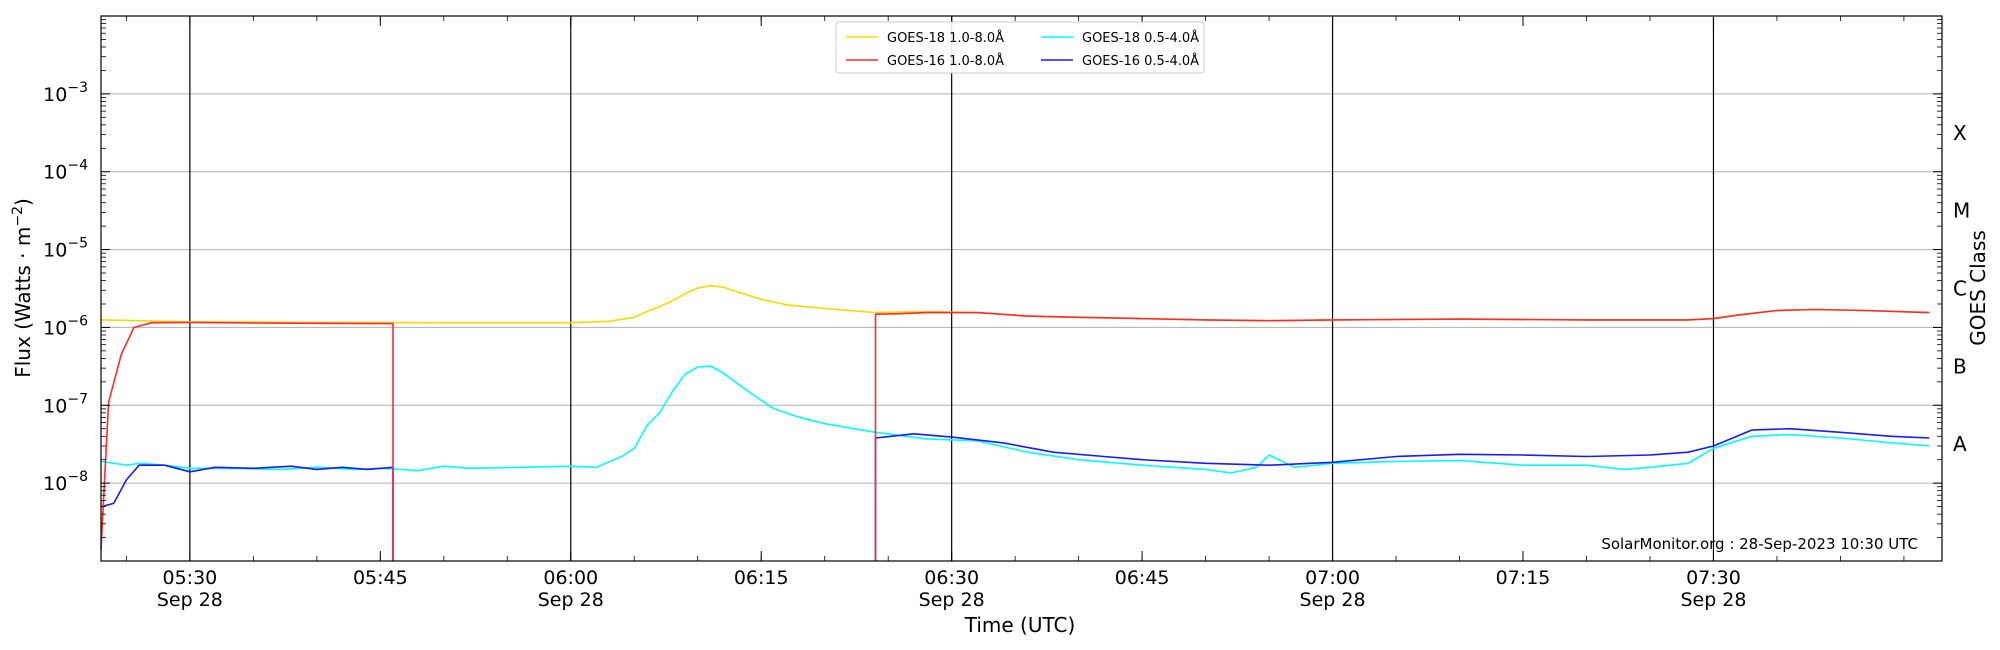  Describe the element at coordinates (65, 287) in the screenshot. I see `y-tick-labels: 10−810−710−610−510−410−3` at that location.